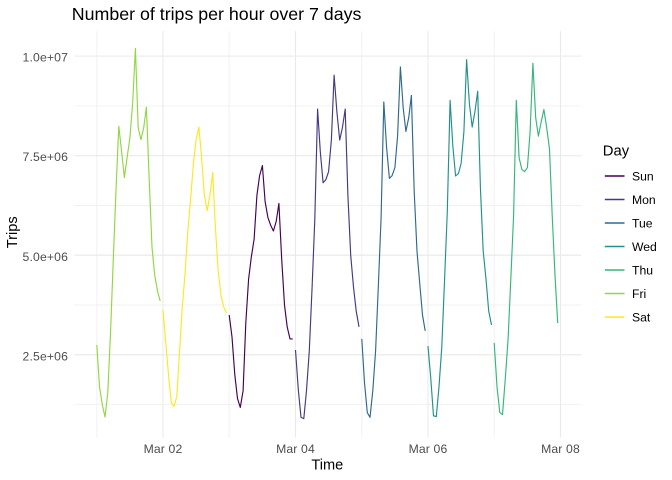 The width and height of the screenshot is (672, 480). What do you see at coordinates (295, 449) in the screenshot?
I see `svg-text: Mar 04` at bounding box center [295, 449].